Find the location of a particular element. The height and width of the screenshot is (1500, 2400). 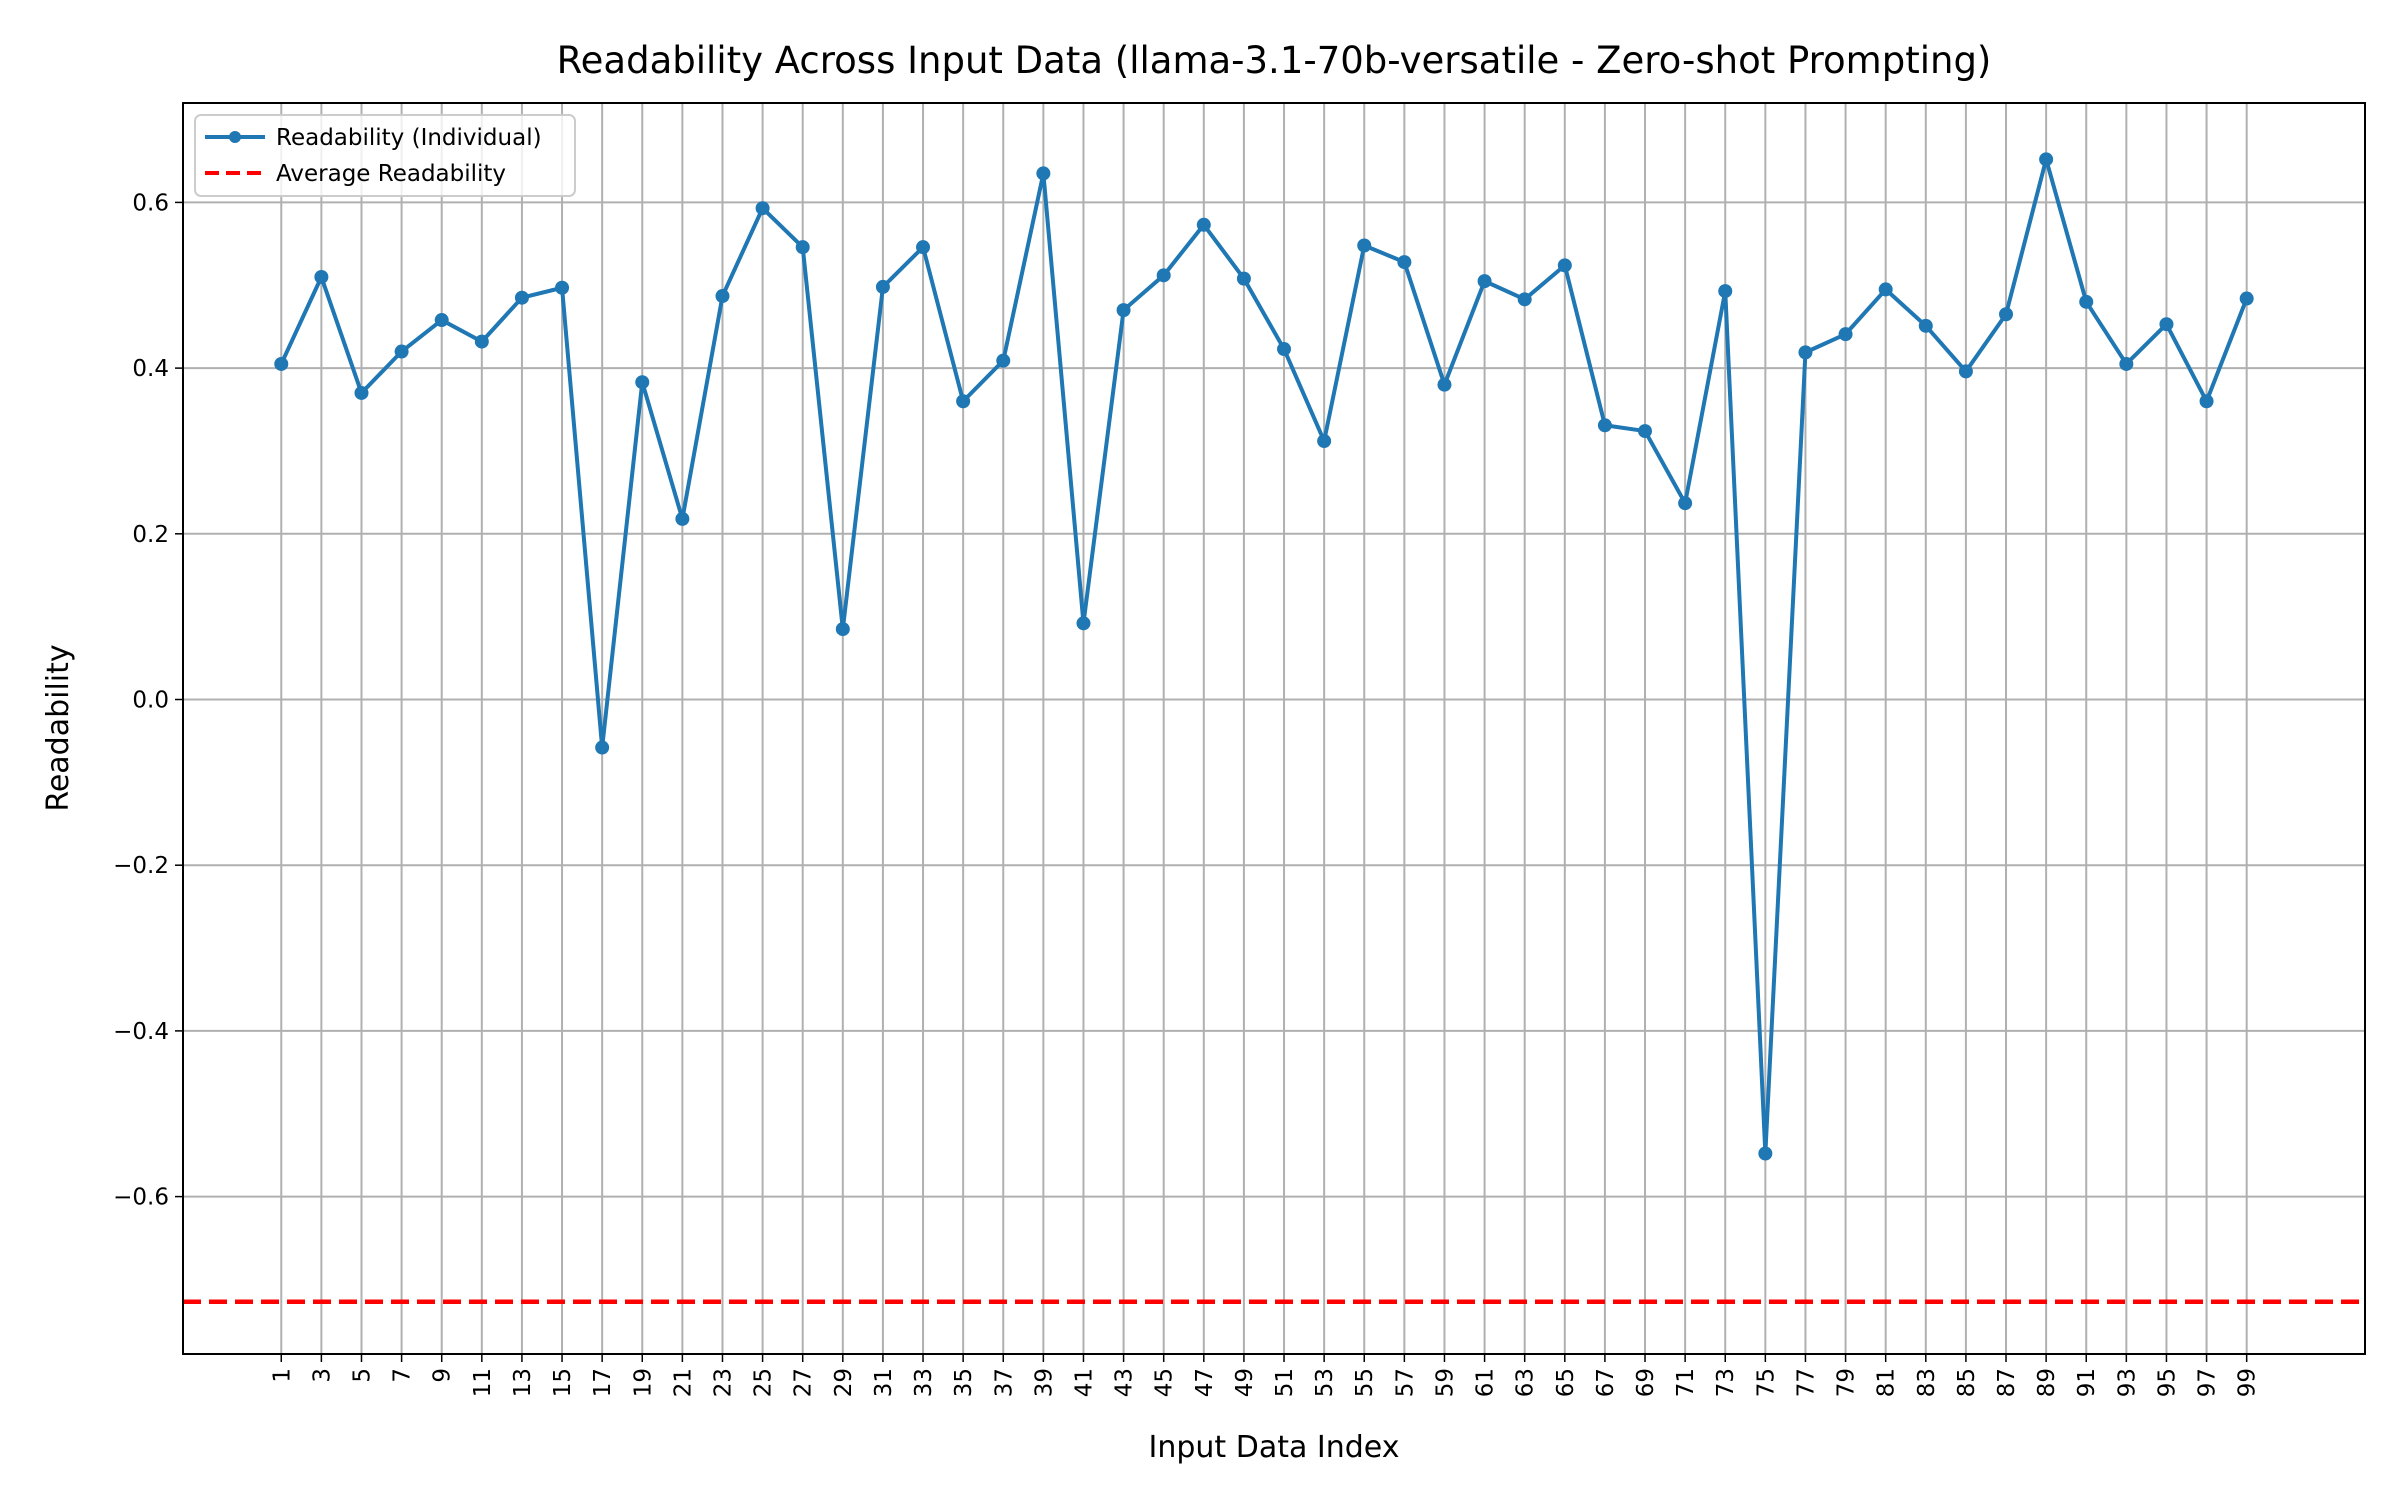

x-tick-label: 71 is located at coordinates (1686, 1382).